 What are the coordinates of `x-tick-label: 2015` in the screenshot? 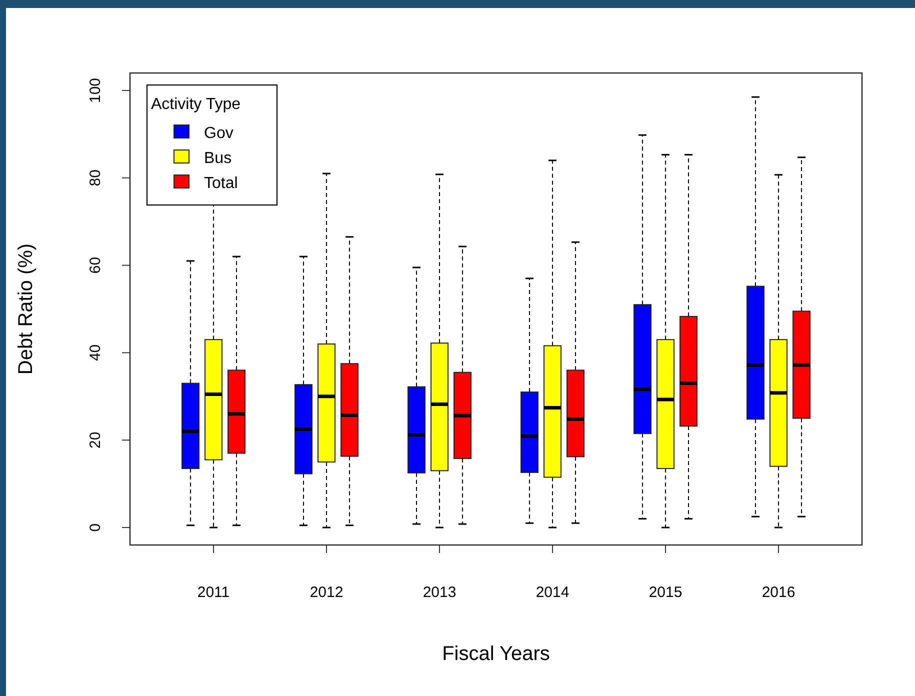 It's located at (665, 592).